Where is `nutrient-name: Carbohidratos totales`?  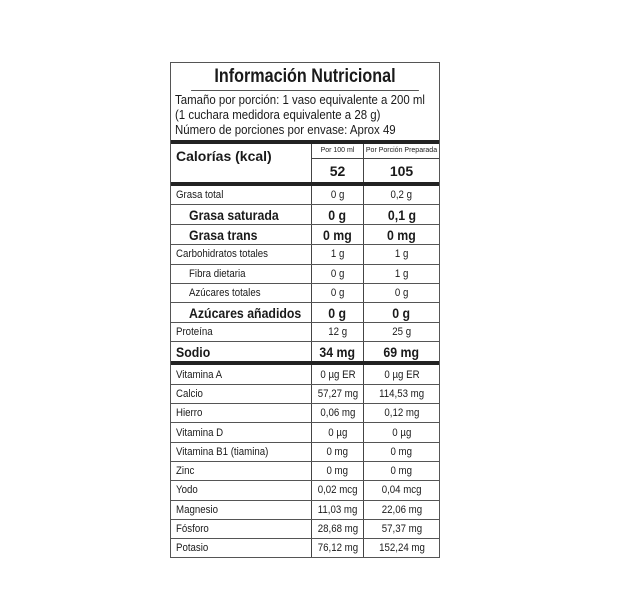 nutrient-name: Carbohidratos totales is located at coordinates (222, 254).